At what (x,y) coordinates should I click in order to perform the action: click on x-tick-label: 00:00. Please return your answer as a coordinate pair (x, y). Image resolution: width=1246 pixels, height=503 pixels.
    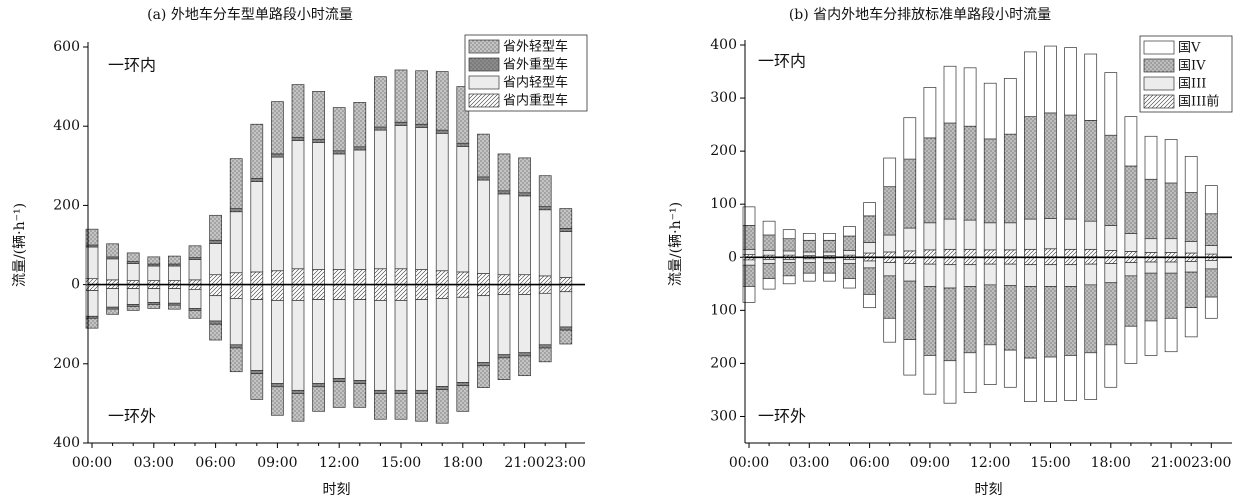
    Looking at the image, I should click on (749, 463).